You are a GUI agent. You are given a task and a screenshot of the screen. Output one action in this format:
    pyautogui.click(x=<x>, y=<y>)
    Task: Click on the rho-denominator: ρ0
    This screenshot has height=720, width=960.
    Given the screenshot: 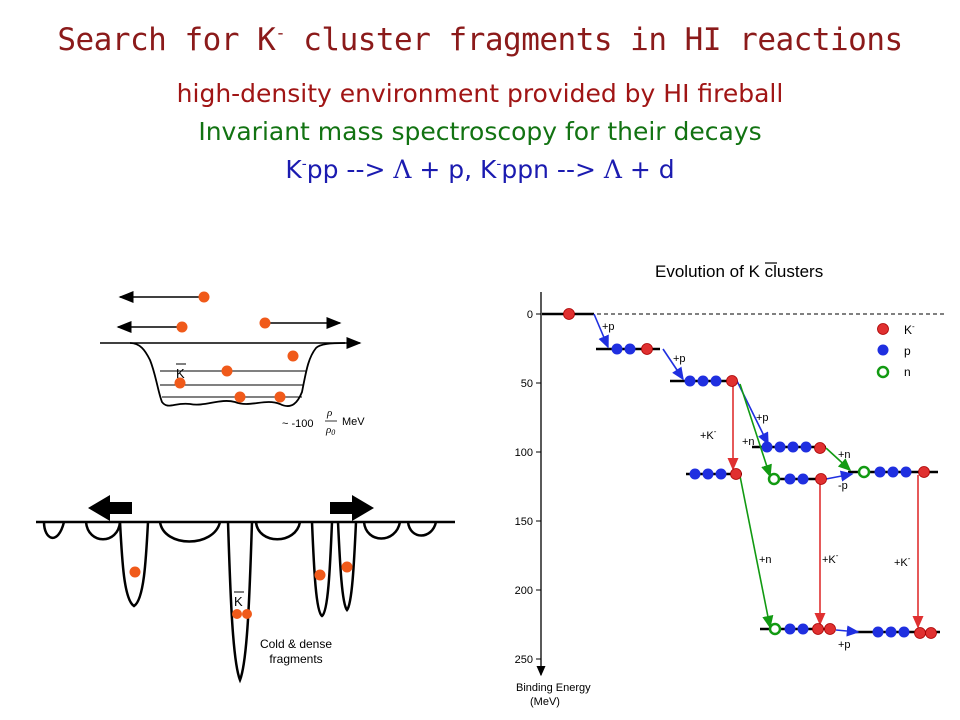 What is the action you would take?
    pyautogui.click(x=330, y=430)
    